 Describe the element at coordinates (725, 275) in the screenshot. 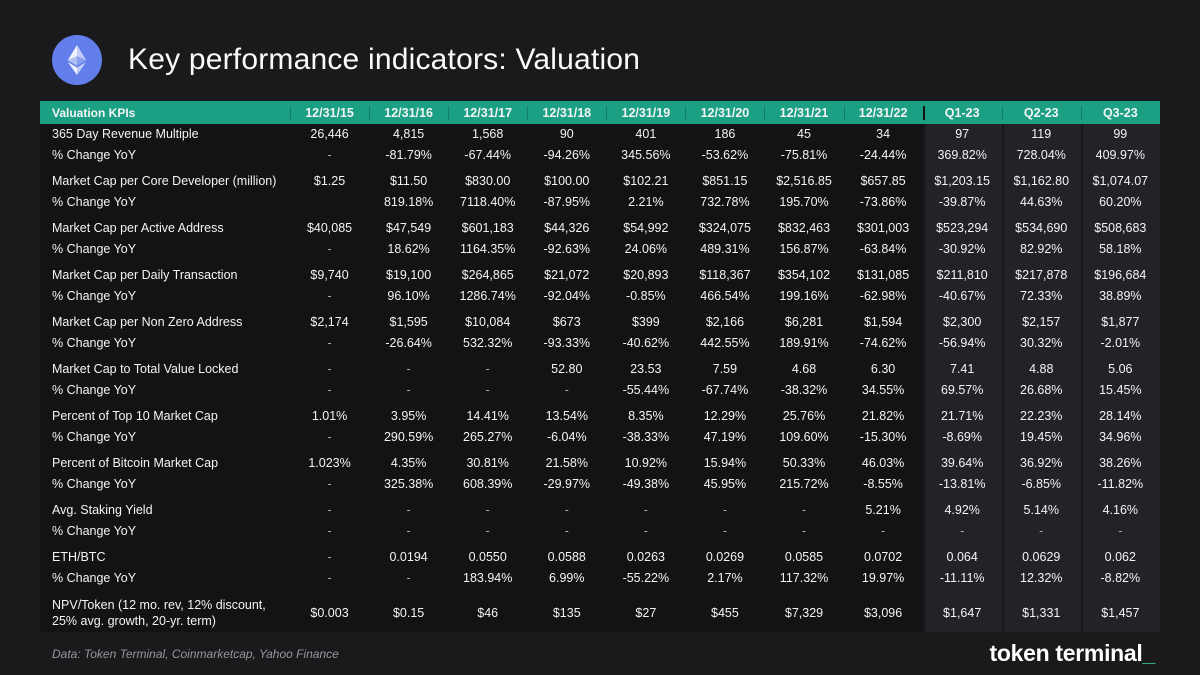

I see `table-cell: $118,367` at that location.